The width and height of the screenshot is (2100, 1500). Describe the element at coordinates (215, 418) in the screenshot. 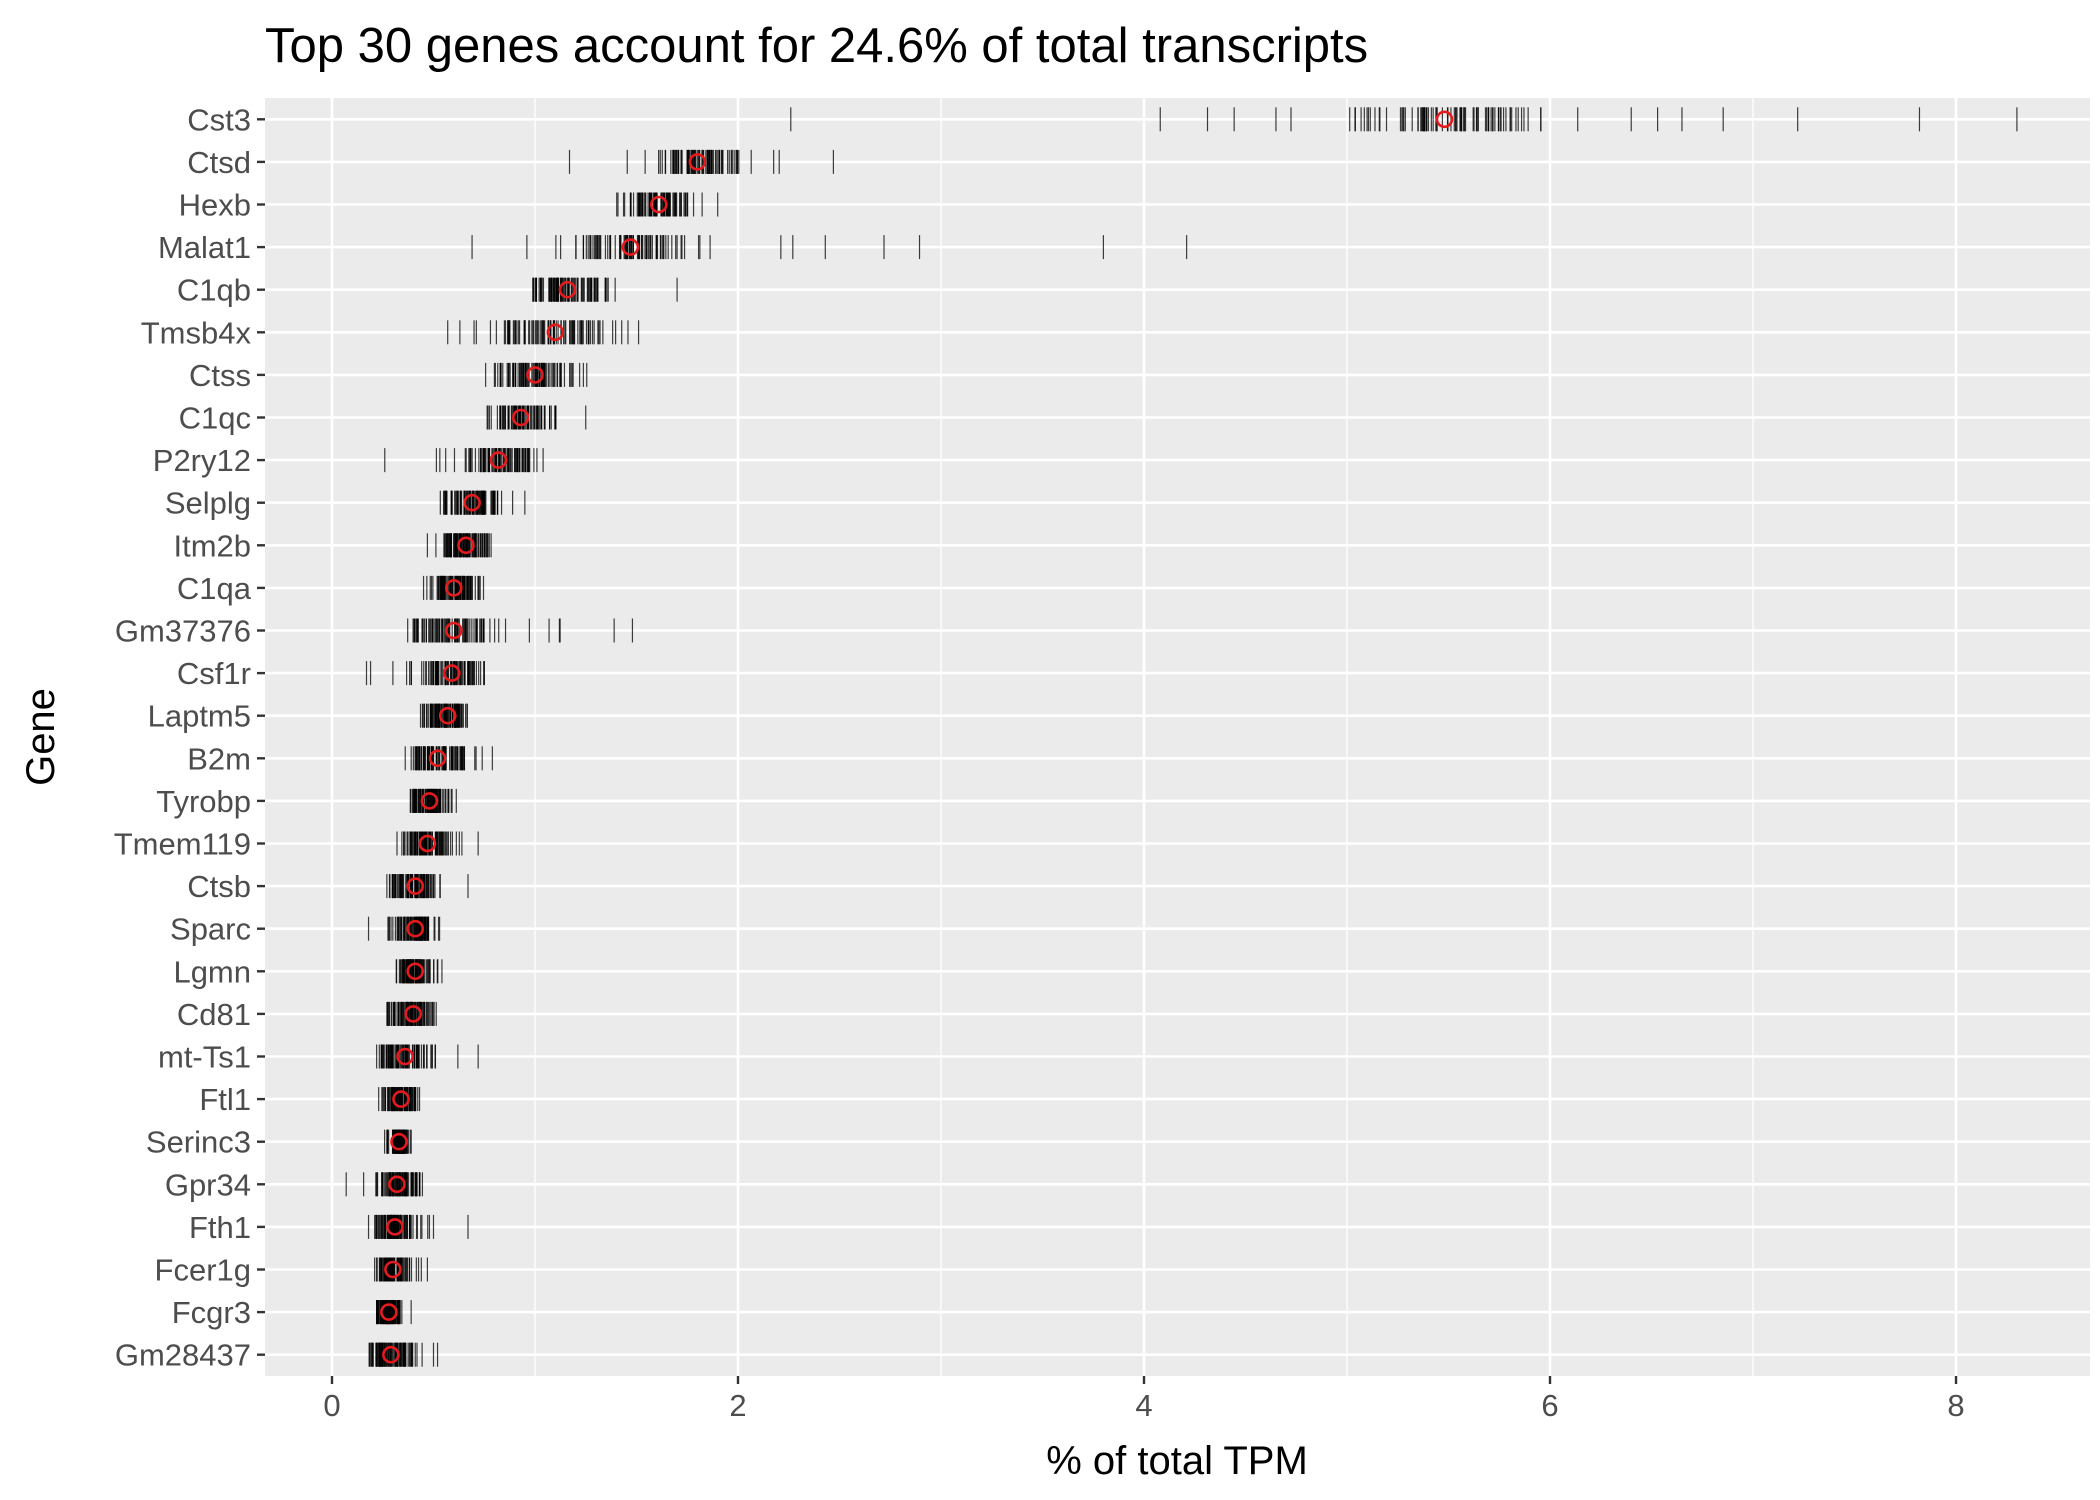

I see `y-tick-label: C1qc` at that location.